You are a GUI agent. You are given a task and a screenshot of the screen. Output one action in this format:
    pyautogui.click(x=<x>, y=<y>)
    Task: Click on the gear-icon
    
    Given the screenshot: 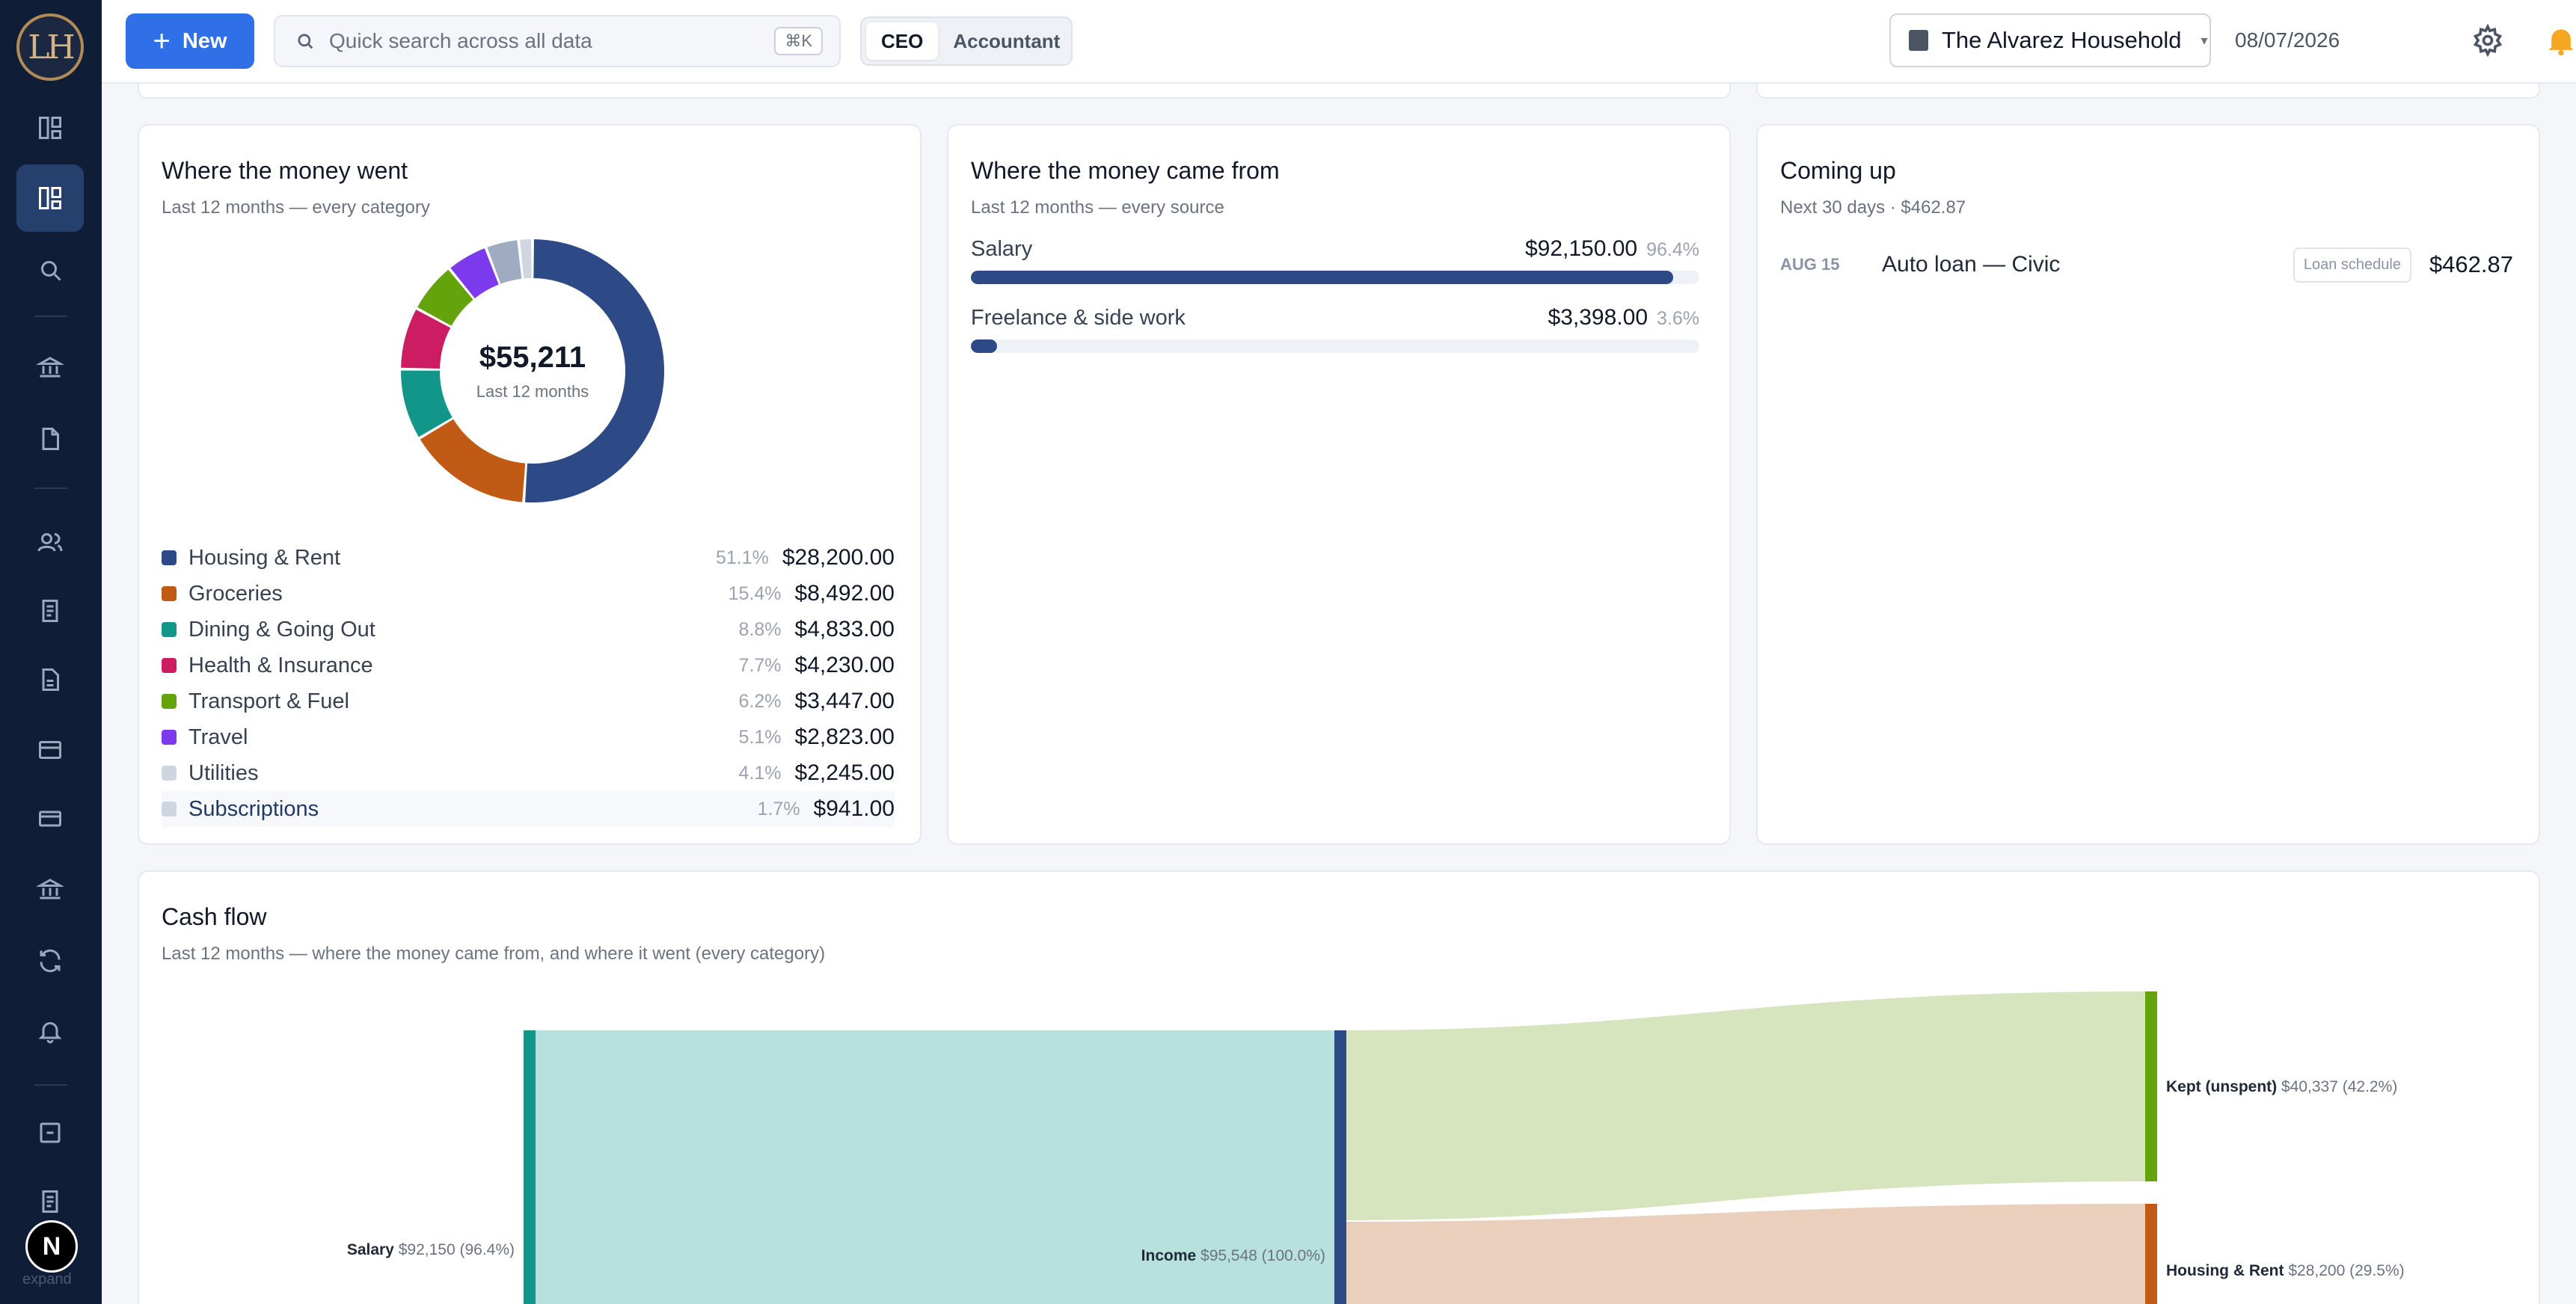 What is the action you would take?
    pyautogui.click(x=2487, y=40)
    